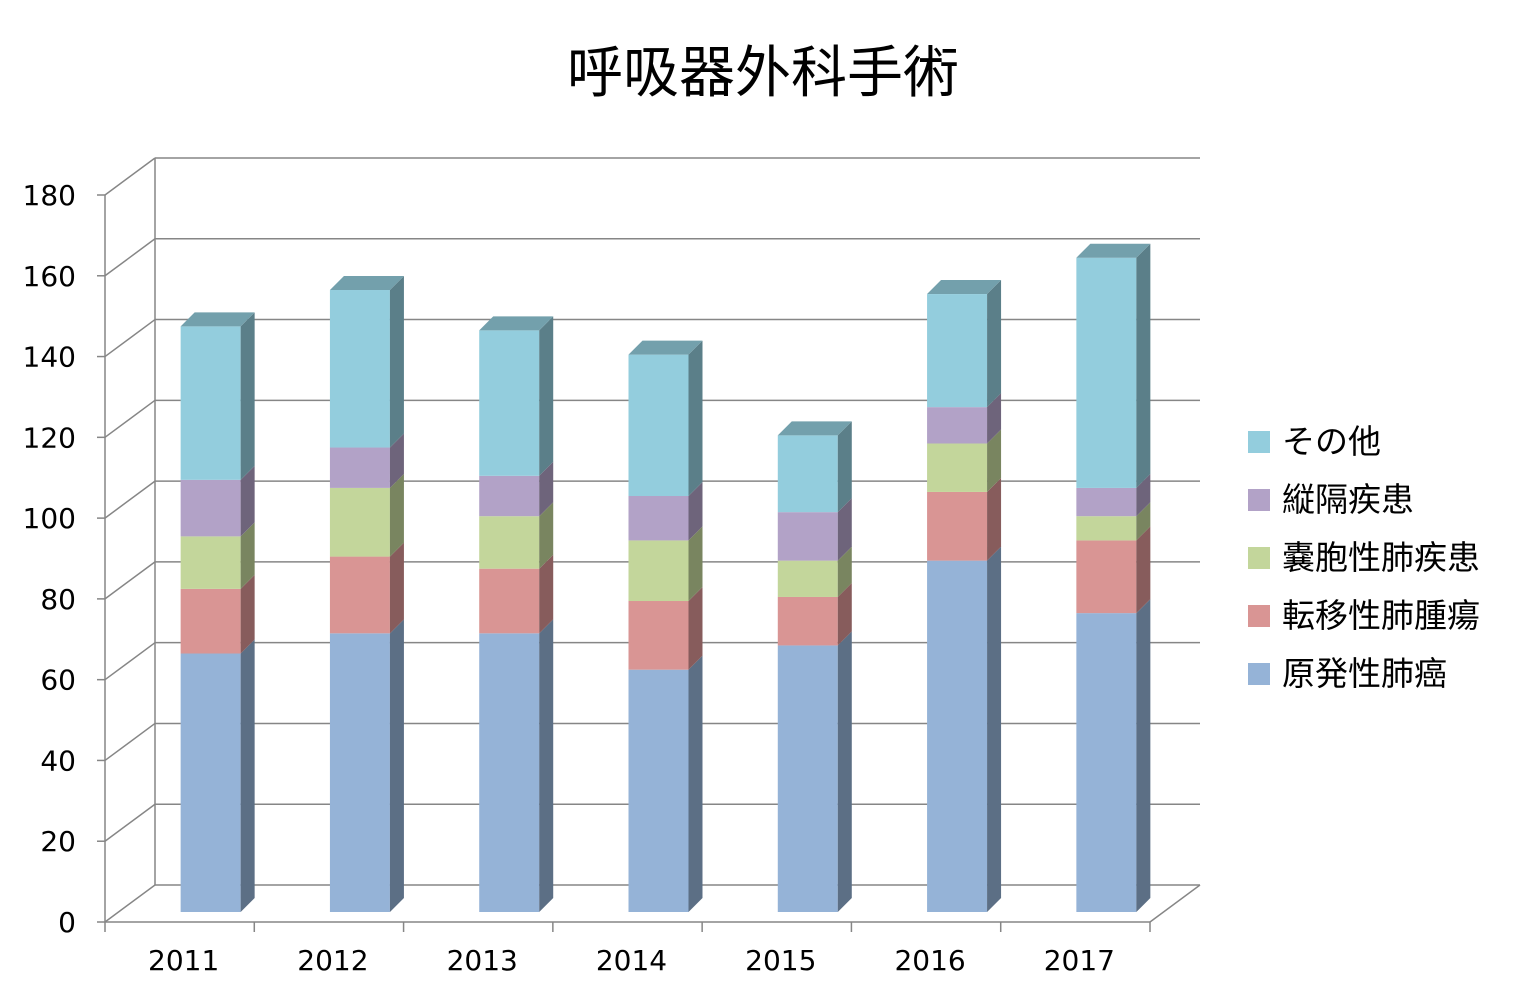 The height and width of the screenshot is (1000, 1526). What do you see at coordinates (67, 922) in the screenshot?
I see `y-tick-label: 0` at bounding box center [67, 922].